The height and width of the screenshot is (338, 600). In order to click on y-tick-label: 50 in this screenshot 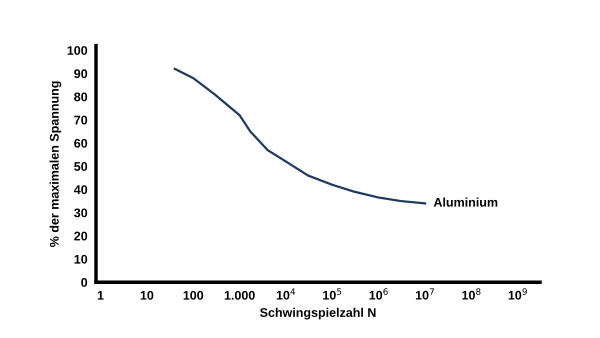, I will do `click(81, 166)`.